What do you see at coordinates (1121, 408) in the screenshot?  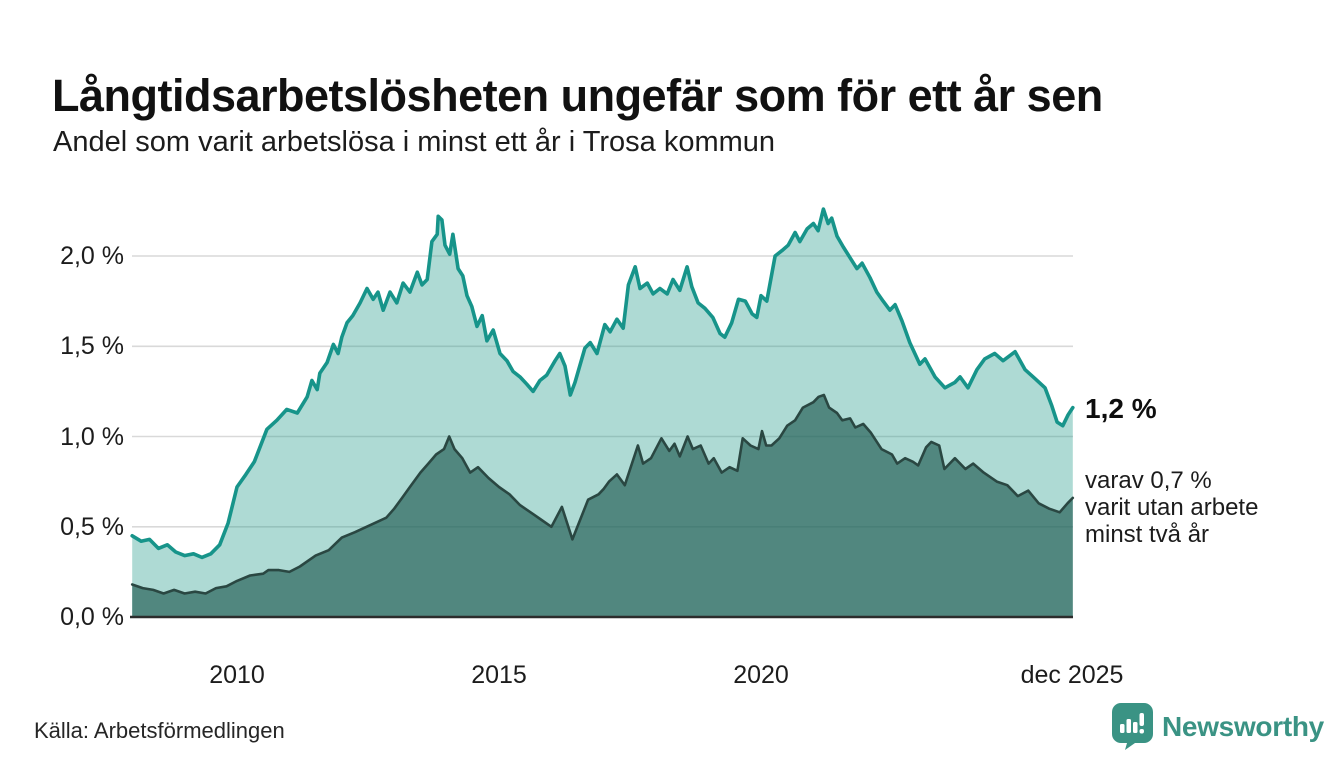 I see `end-value-label: 1,2 %` at bounding box center [1121, 408].